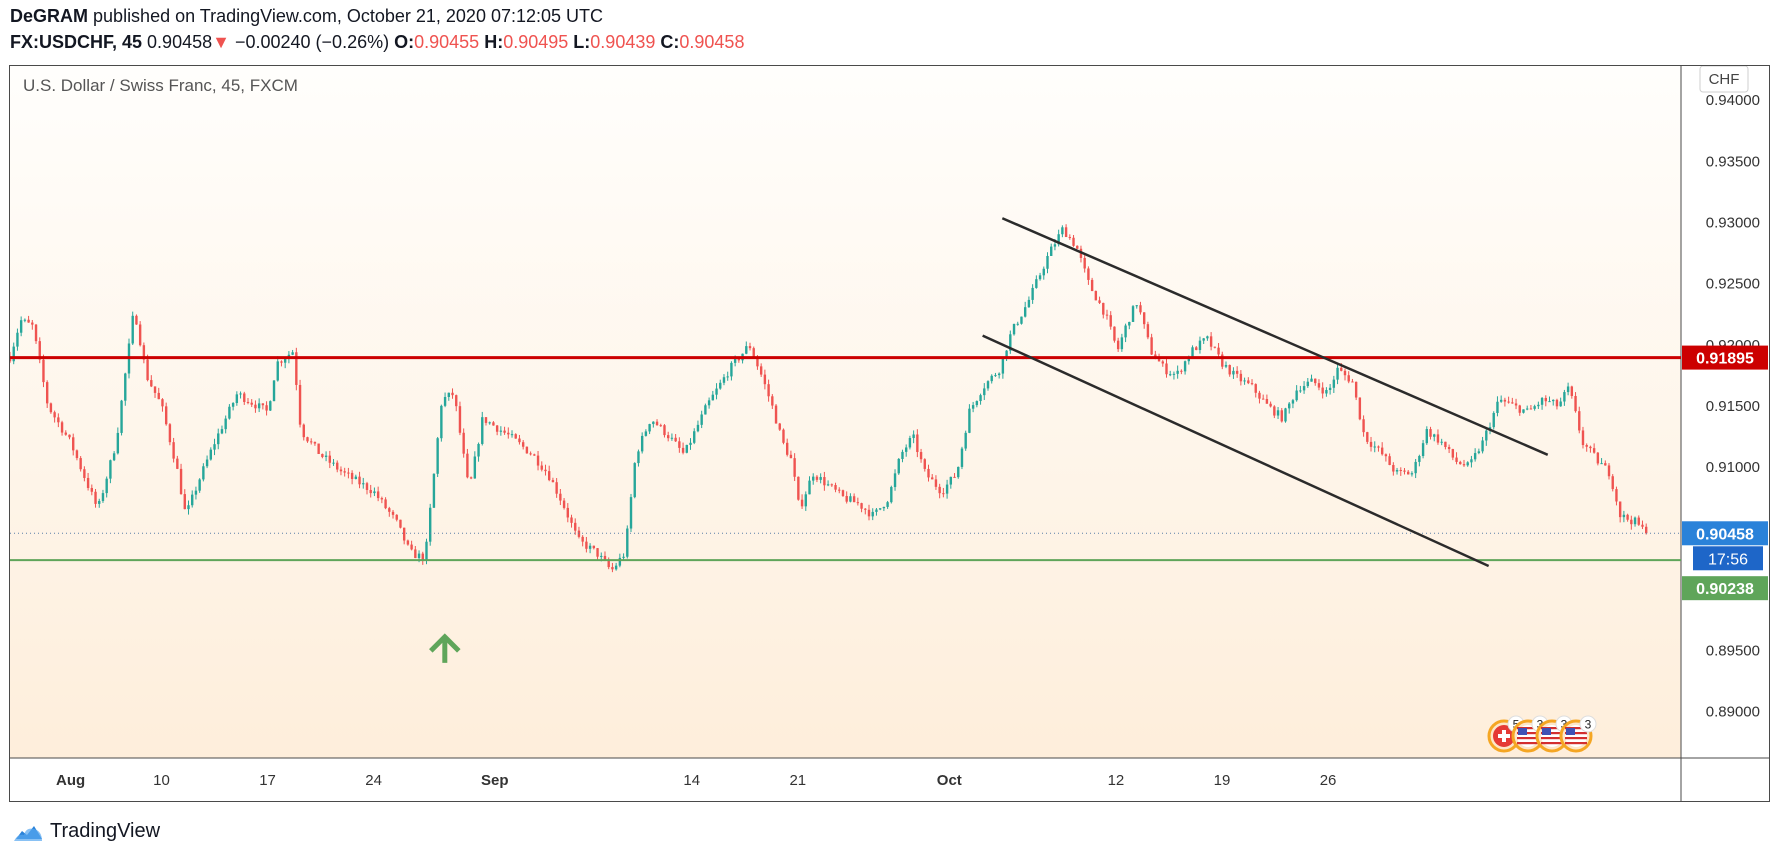 Image resolution: width=1783 pixels, height=857 pixels. Describe the element at coordinates (1725, 589) in the screenshot. I see `support-price-label: 0.90238` at that location.